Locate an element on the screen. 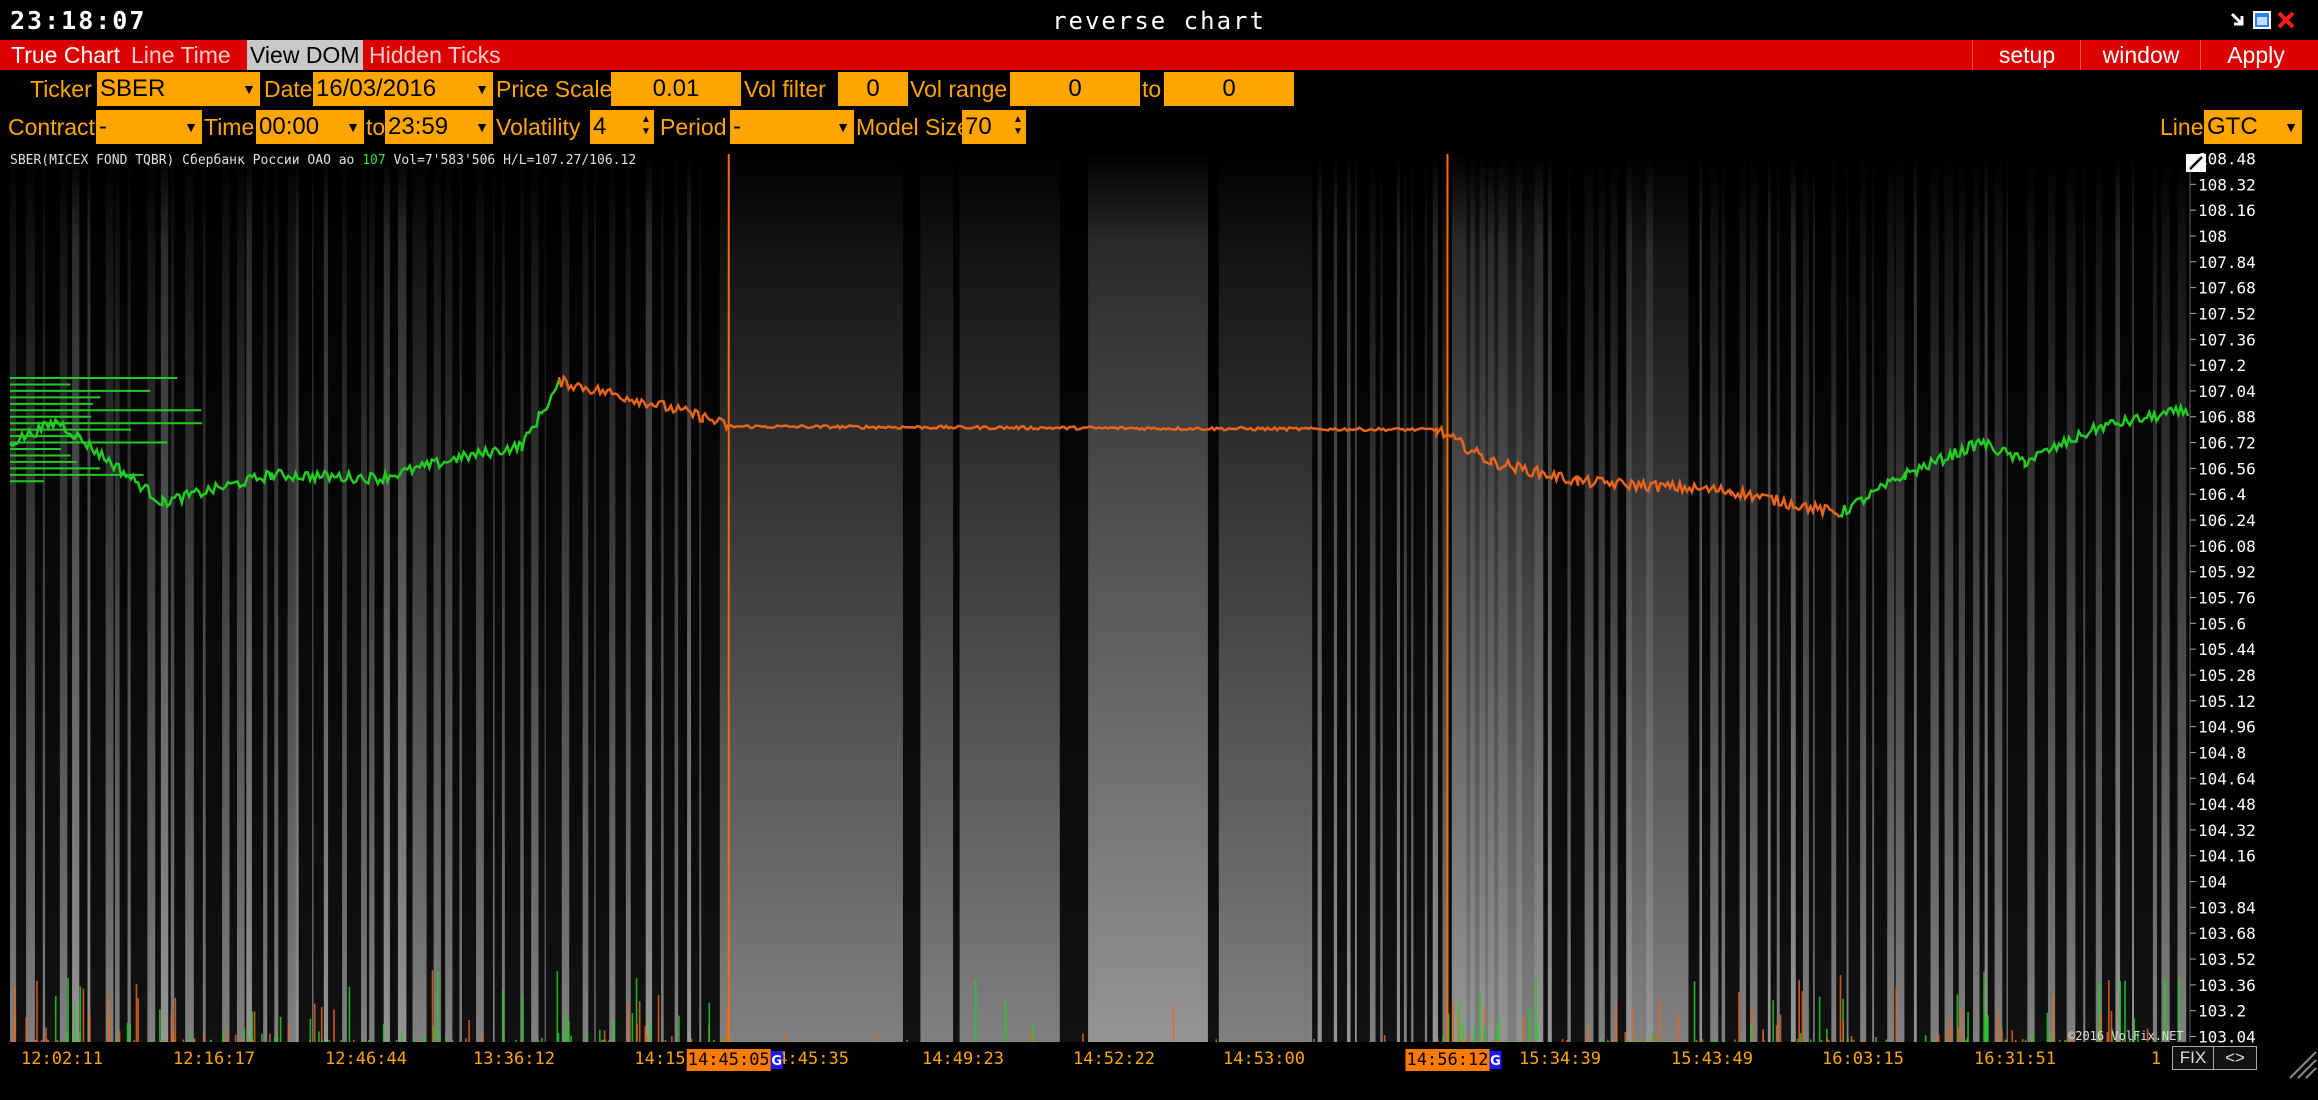 This screenshot has width=2318, height=1100. time-to-select: 23:59 ▼ is located at coordinates (439, 127).